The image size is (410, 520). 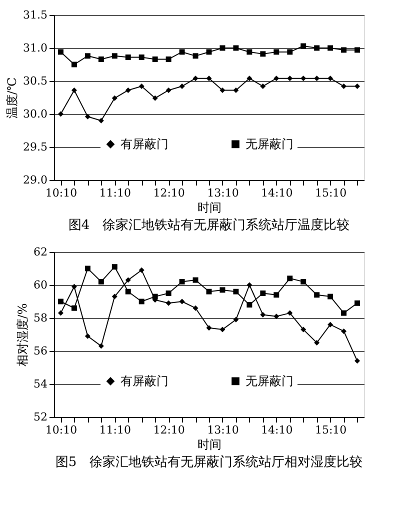 I want to click on y-tick-label: 62, so click(x=41, y=252).